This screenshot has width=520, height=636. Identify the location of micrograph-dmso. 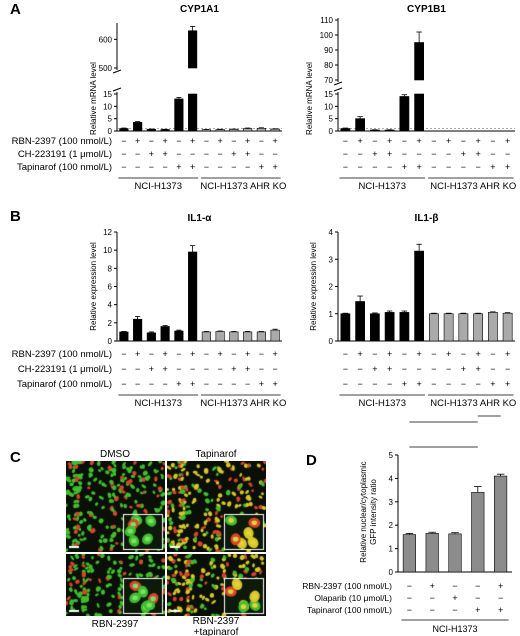
(115, 506).